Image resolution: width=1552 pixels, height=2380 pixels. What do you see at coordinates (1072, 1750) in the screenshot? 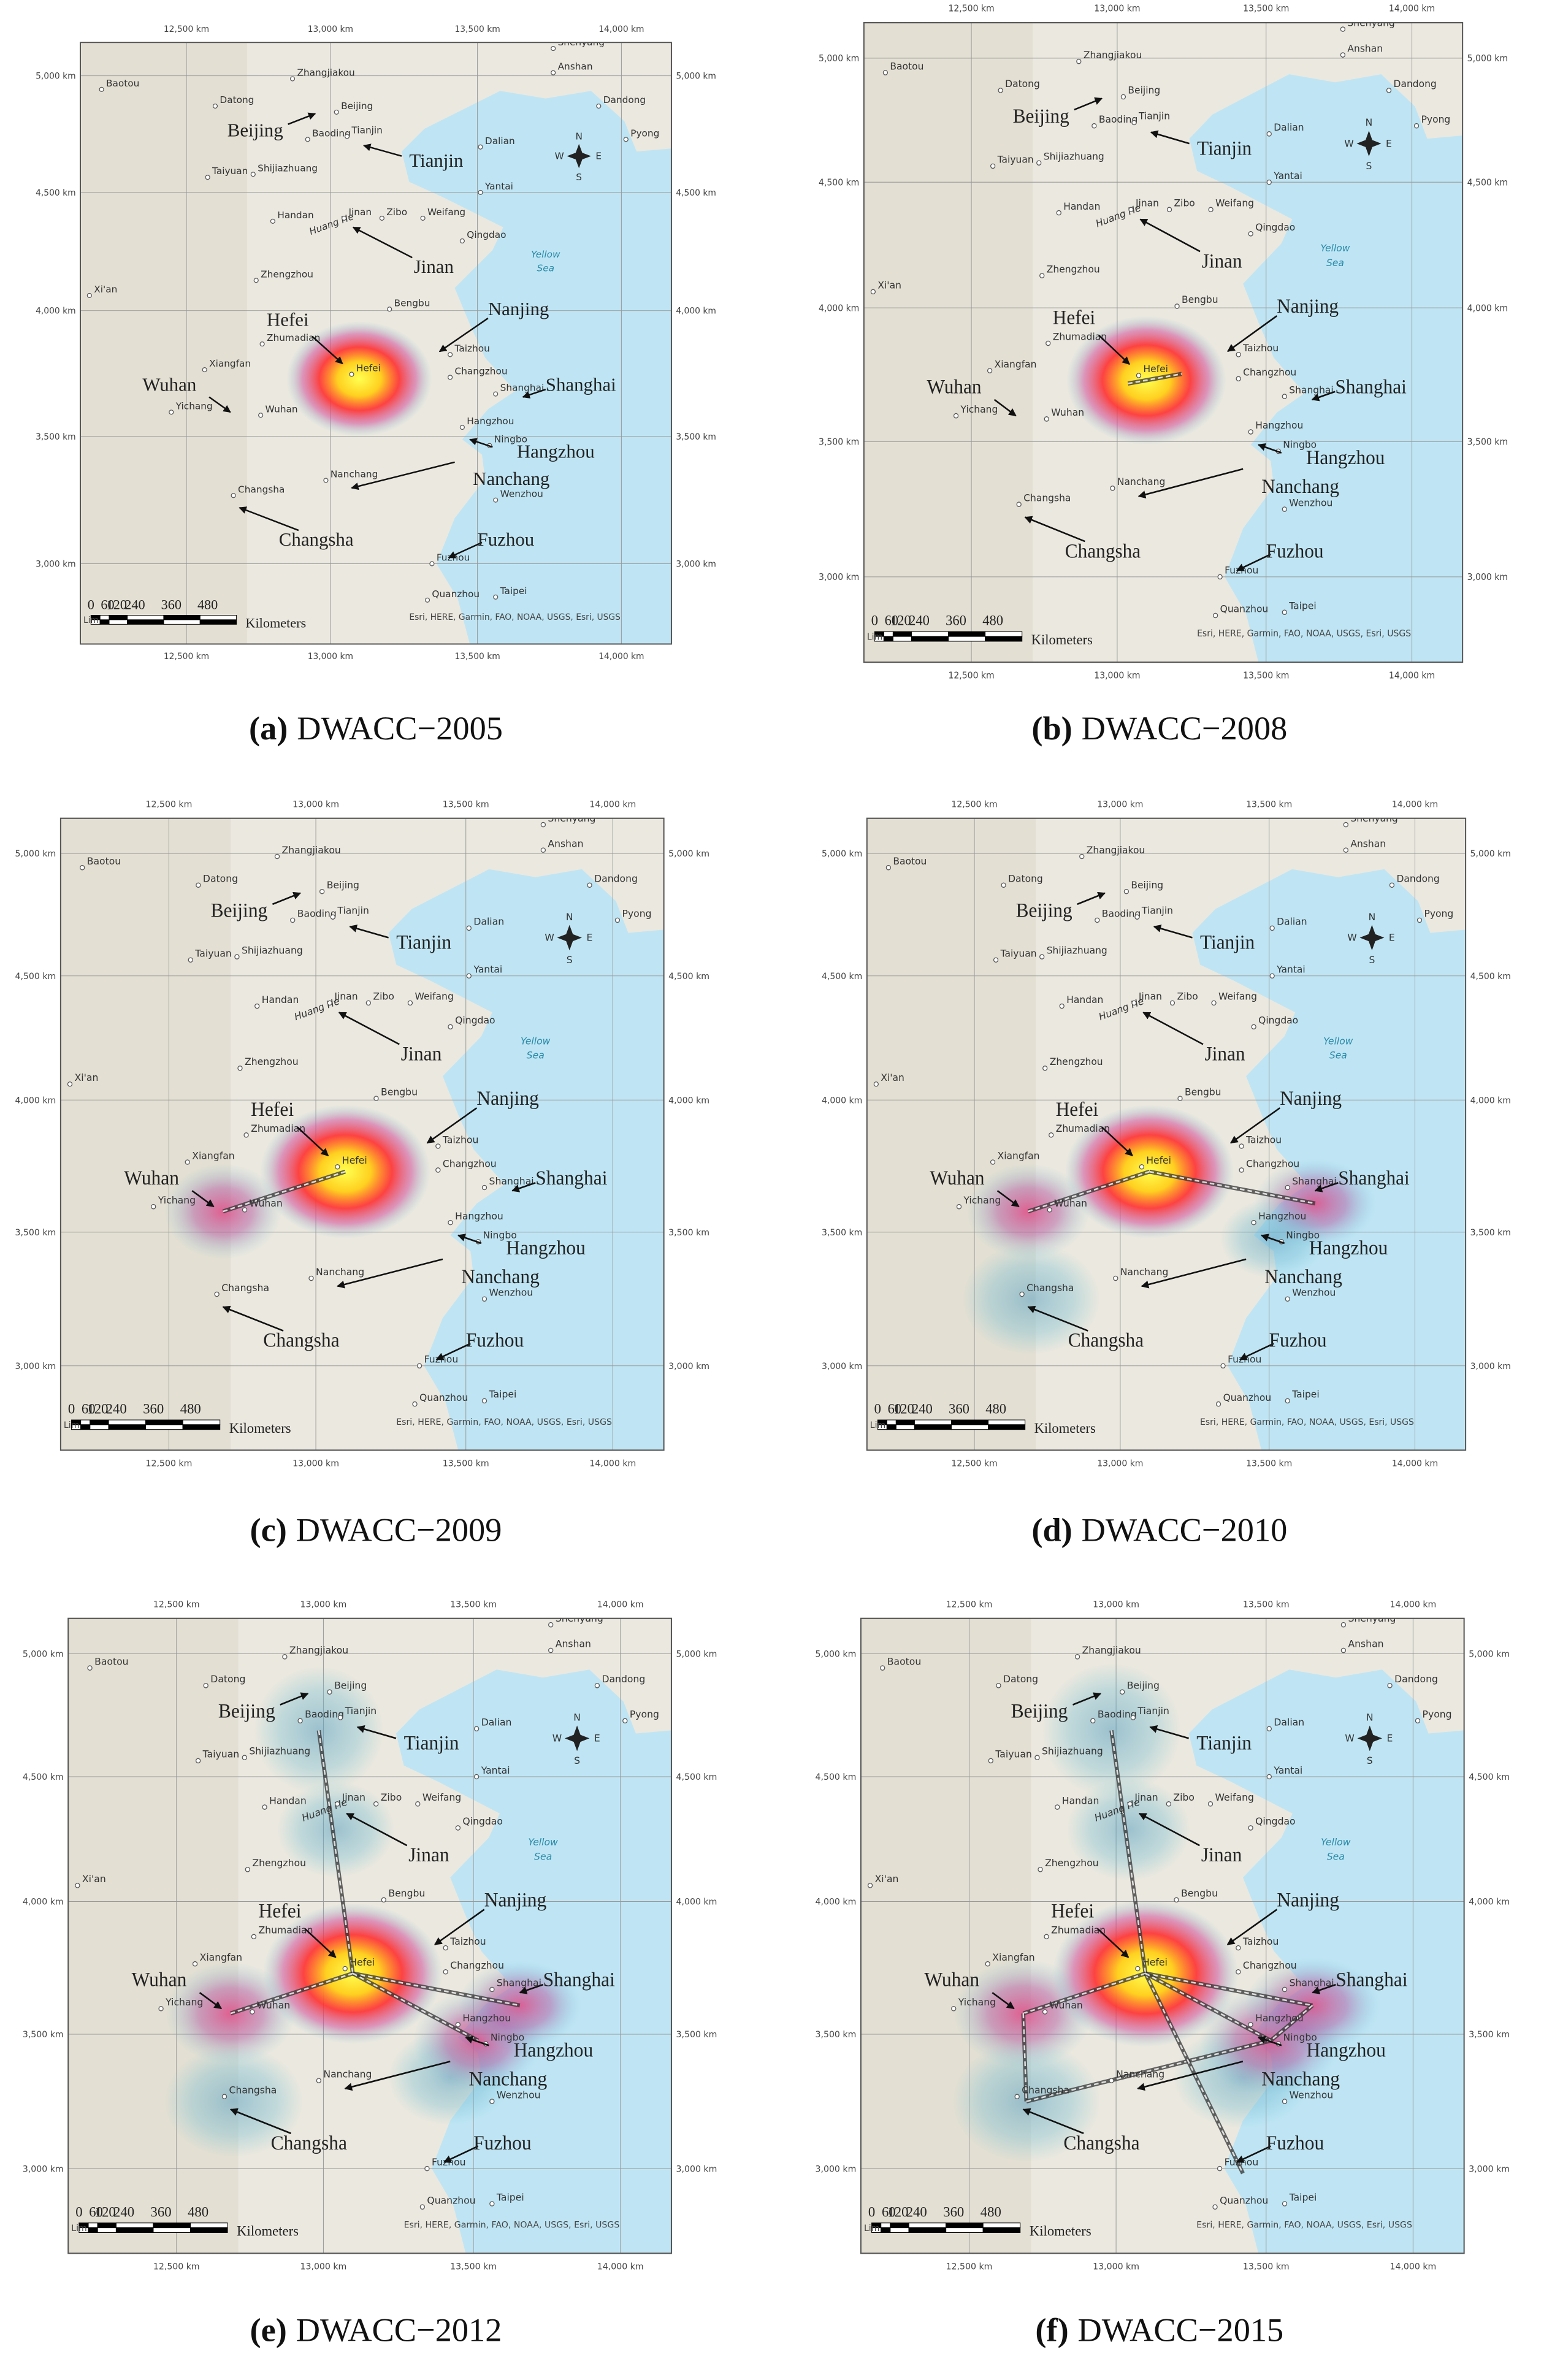
I see `city-label: Shijiazhuang` at bounding box center [1072, 1750].